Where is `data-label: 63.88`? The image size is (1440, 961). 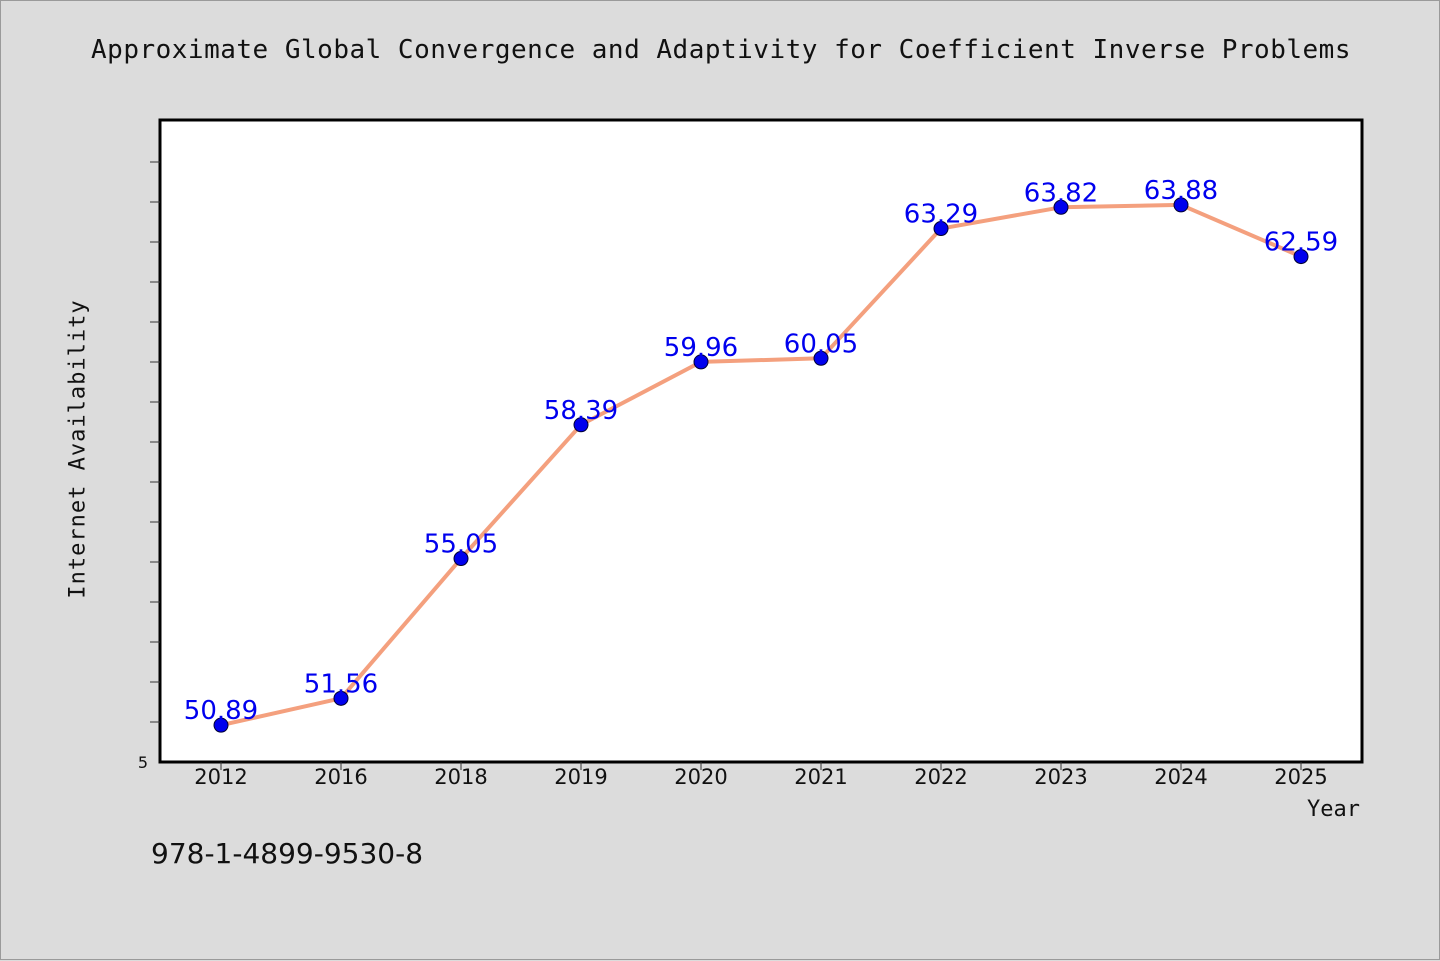
data-label: 63.88 is located at coordinates (1181, 191).